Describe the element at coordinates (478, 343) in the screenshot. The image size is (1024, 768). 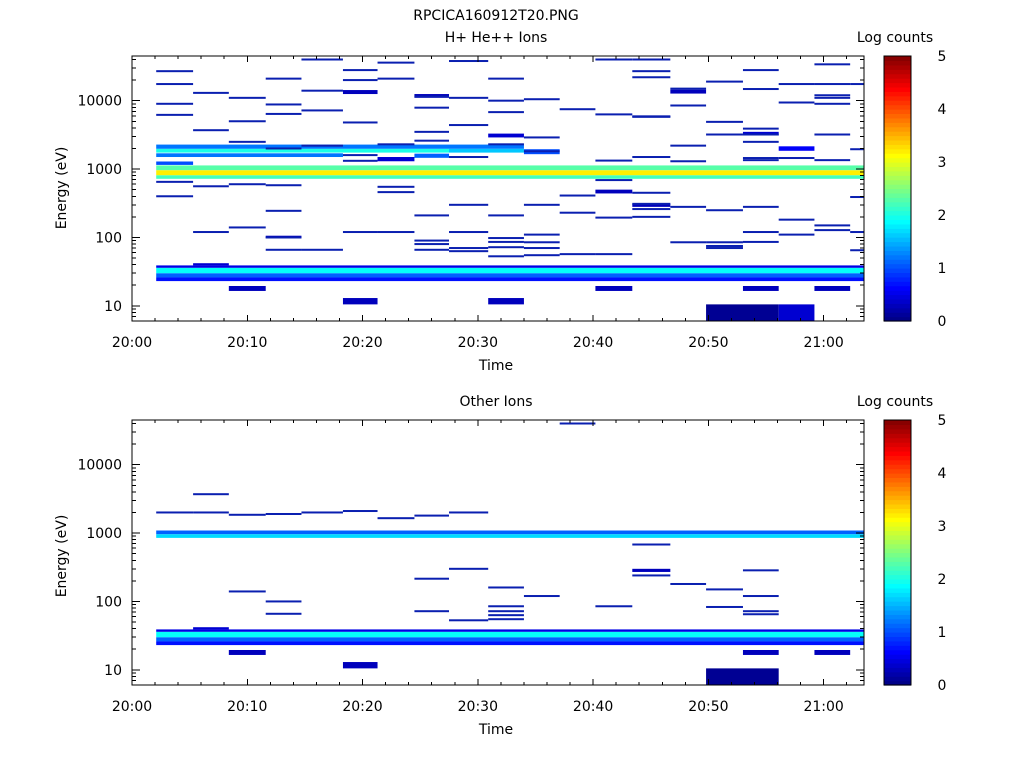
I see `x-tick-label: 20:30` at that location.